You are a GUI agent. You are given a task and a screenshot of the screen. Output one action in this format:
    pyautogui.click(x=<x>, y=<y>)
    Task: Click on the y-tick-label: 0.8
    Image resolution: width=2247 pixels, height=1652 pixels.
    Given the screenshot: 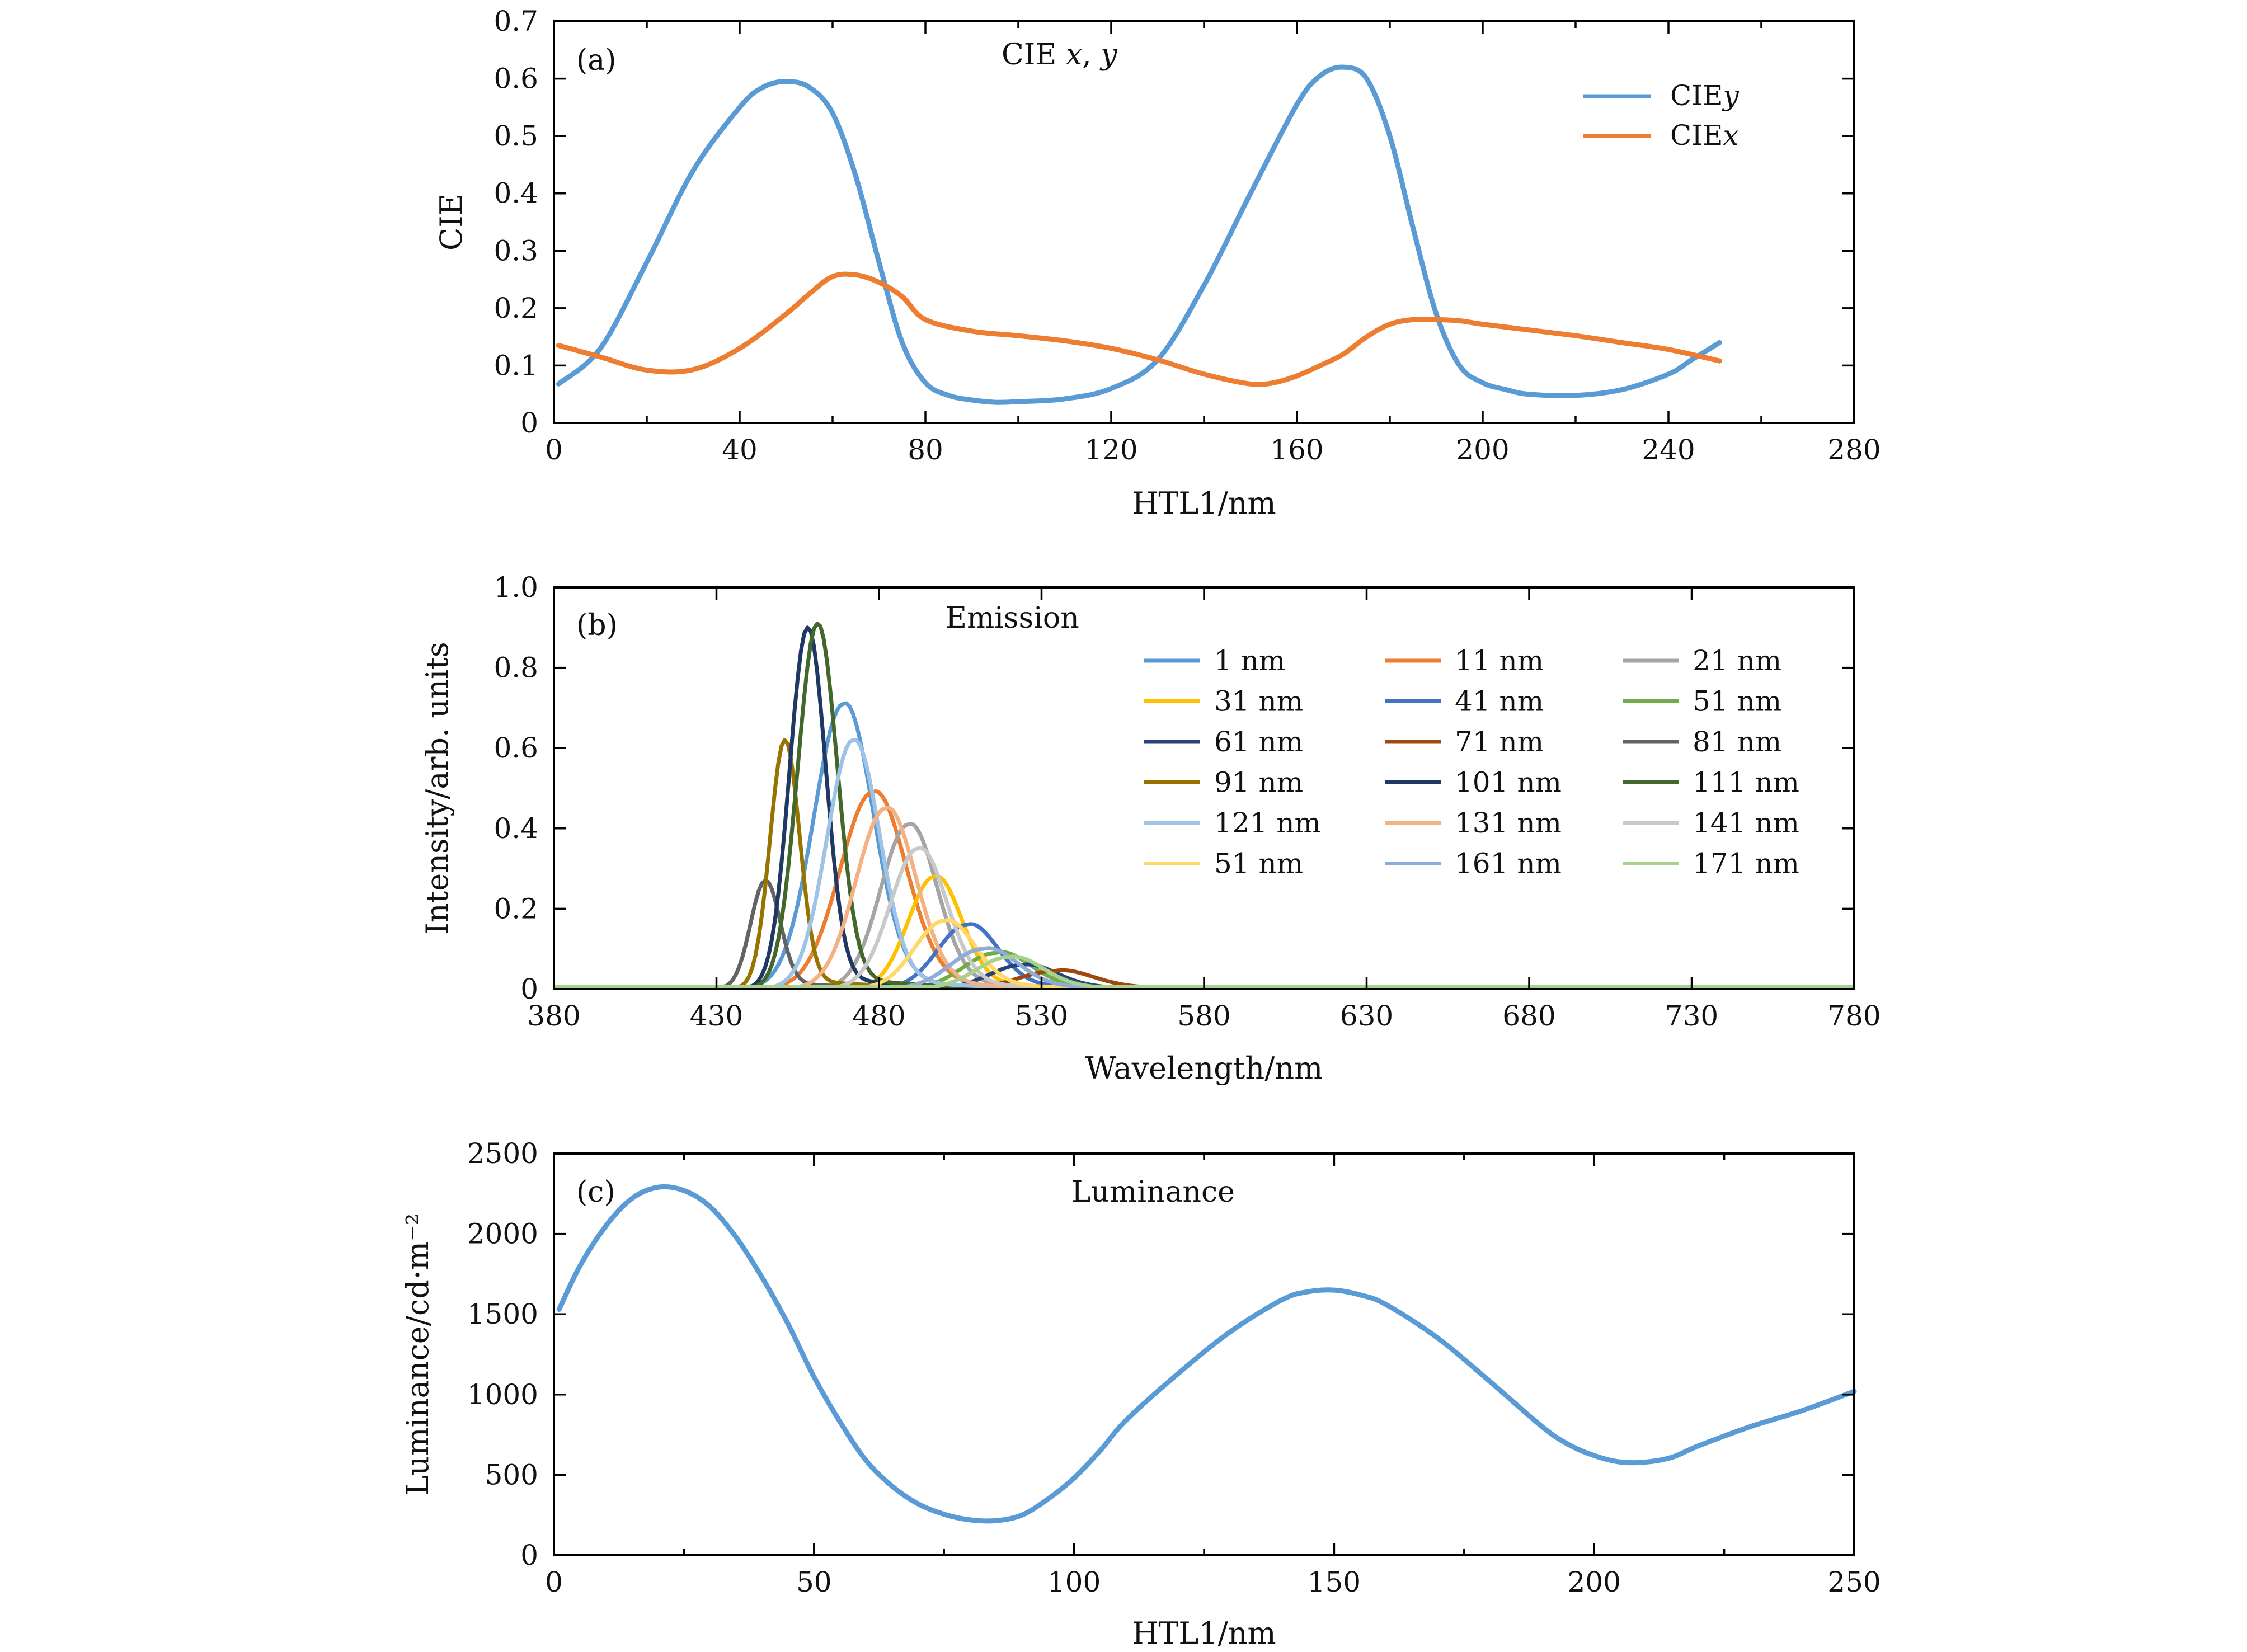 What is the action you would take?
    pyautogui.click(x=515, y=668)
    